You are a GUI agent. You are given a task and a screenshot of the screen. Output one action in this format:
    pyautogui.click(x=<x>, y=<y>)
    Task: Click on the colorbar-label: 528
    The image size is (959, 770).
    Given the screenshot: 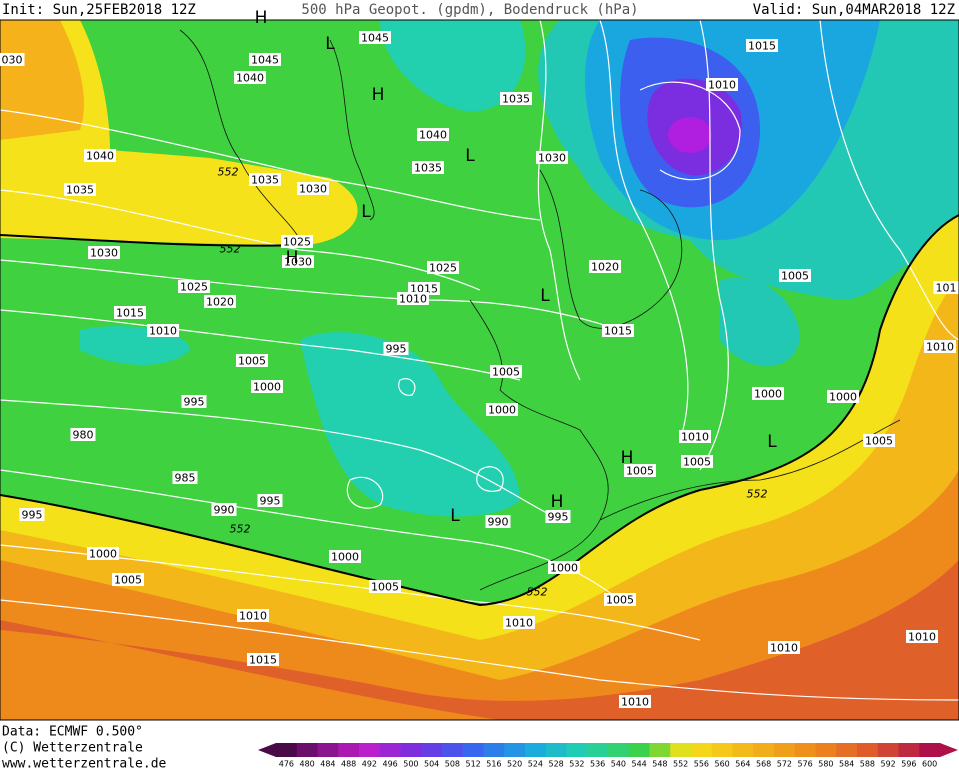 What is the action you would take?
    pyautogui.click(x=555, y=764)
    